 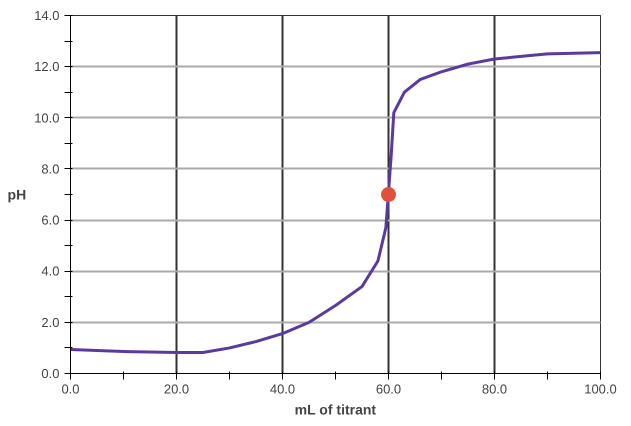 I want to click on y-tick-label: 8.0, so click(x=50, y=168).